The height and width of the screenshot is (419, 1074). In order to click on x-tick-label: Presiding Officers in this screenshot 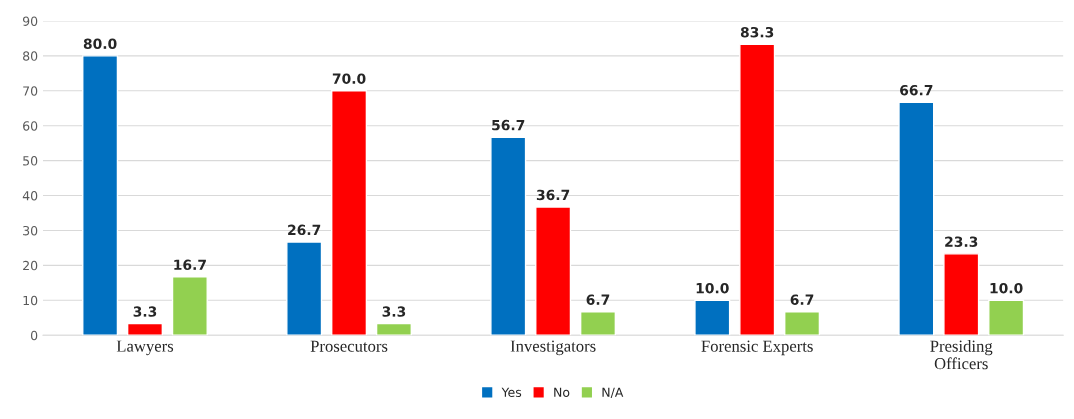, I will do `click(961, 355)`.